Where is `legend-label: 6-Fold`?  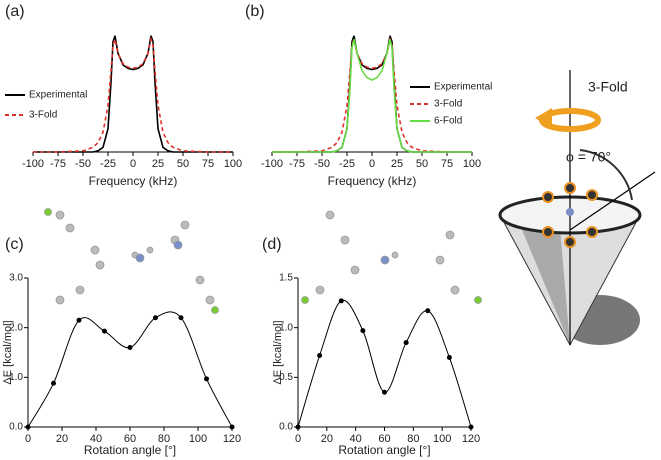 legend-label: 6-Fold is located at coordinates (448, 121).